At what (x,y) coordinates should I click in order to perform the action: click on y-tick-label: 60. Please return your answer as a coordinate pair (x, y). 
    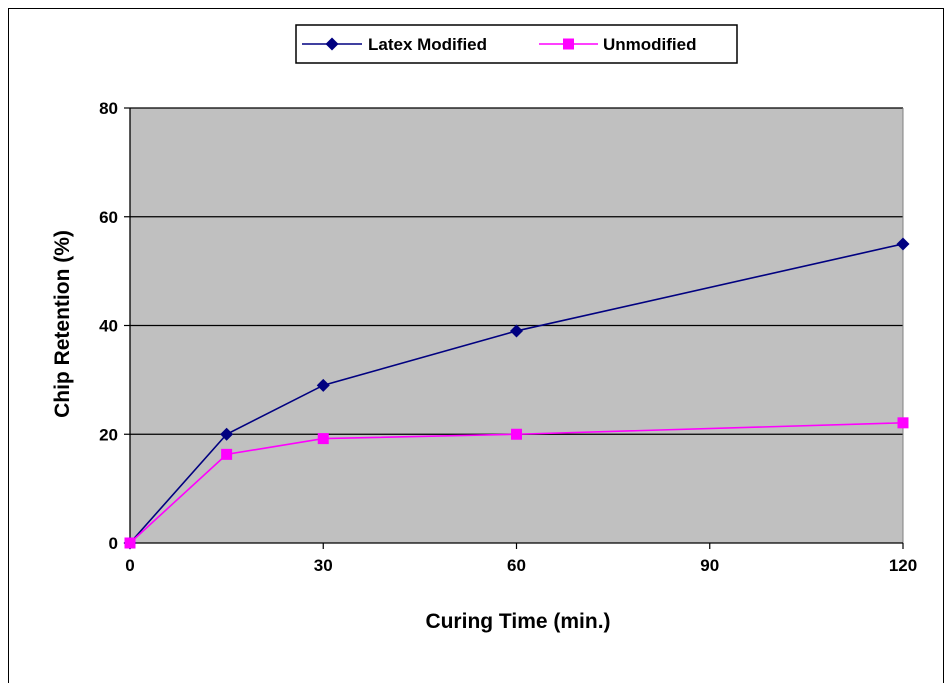
    Looking at the image, I should click on (108, 217).